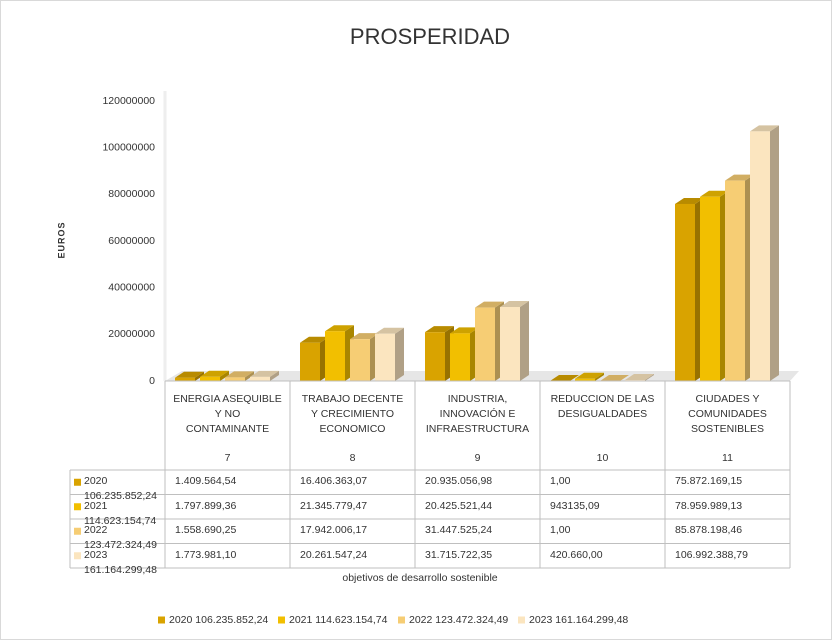 This screenshot has width=832, height=640. Describe the element at coordinates (477, 414) in the screenshot. I see `category-label: INDUSTRIA, INNOVACIÓN E INFRAESTRUCTURA` at that location.